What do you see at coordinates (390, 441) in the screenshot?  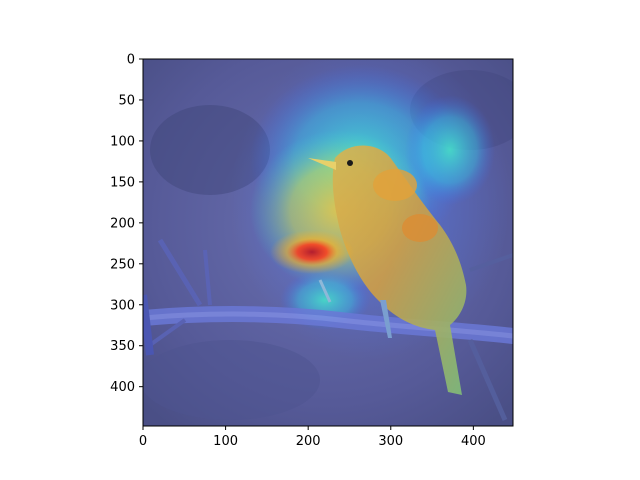 I see `x-tick-label: 300` at bounding box center [390, 441].